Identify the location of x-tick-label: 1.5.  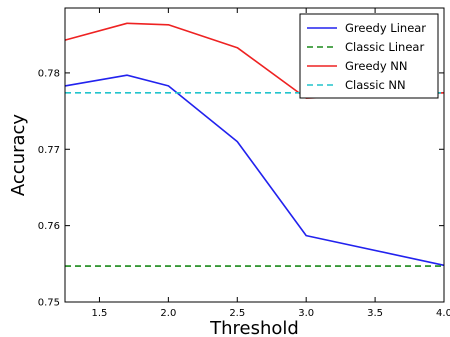
(100, 313).